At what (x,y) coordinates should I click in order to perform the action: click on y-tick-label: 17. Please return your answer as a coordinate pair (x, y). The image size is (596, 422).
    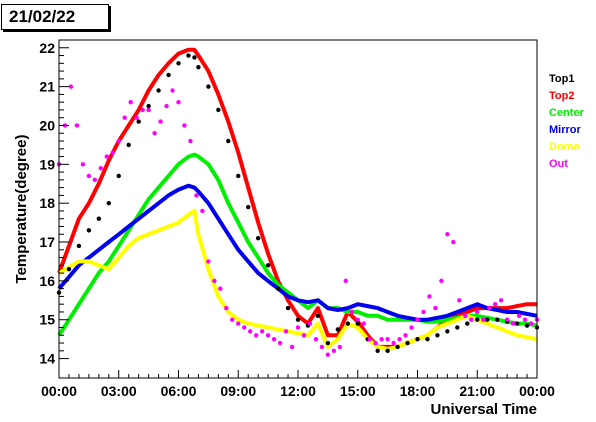
    Looking at the image, I should click on (47, 242).